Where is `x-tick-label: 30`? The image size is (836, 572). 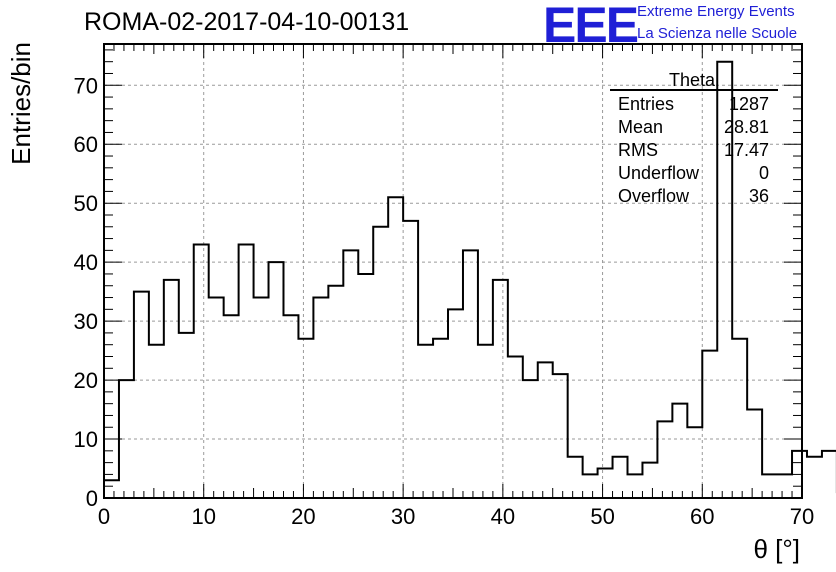
x-tick-label: 30 is located at coordinates (403, 516).